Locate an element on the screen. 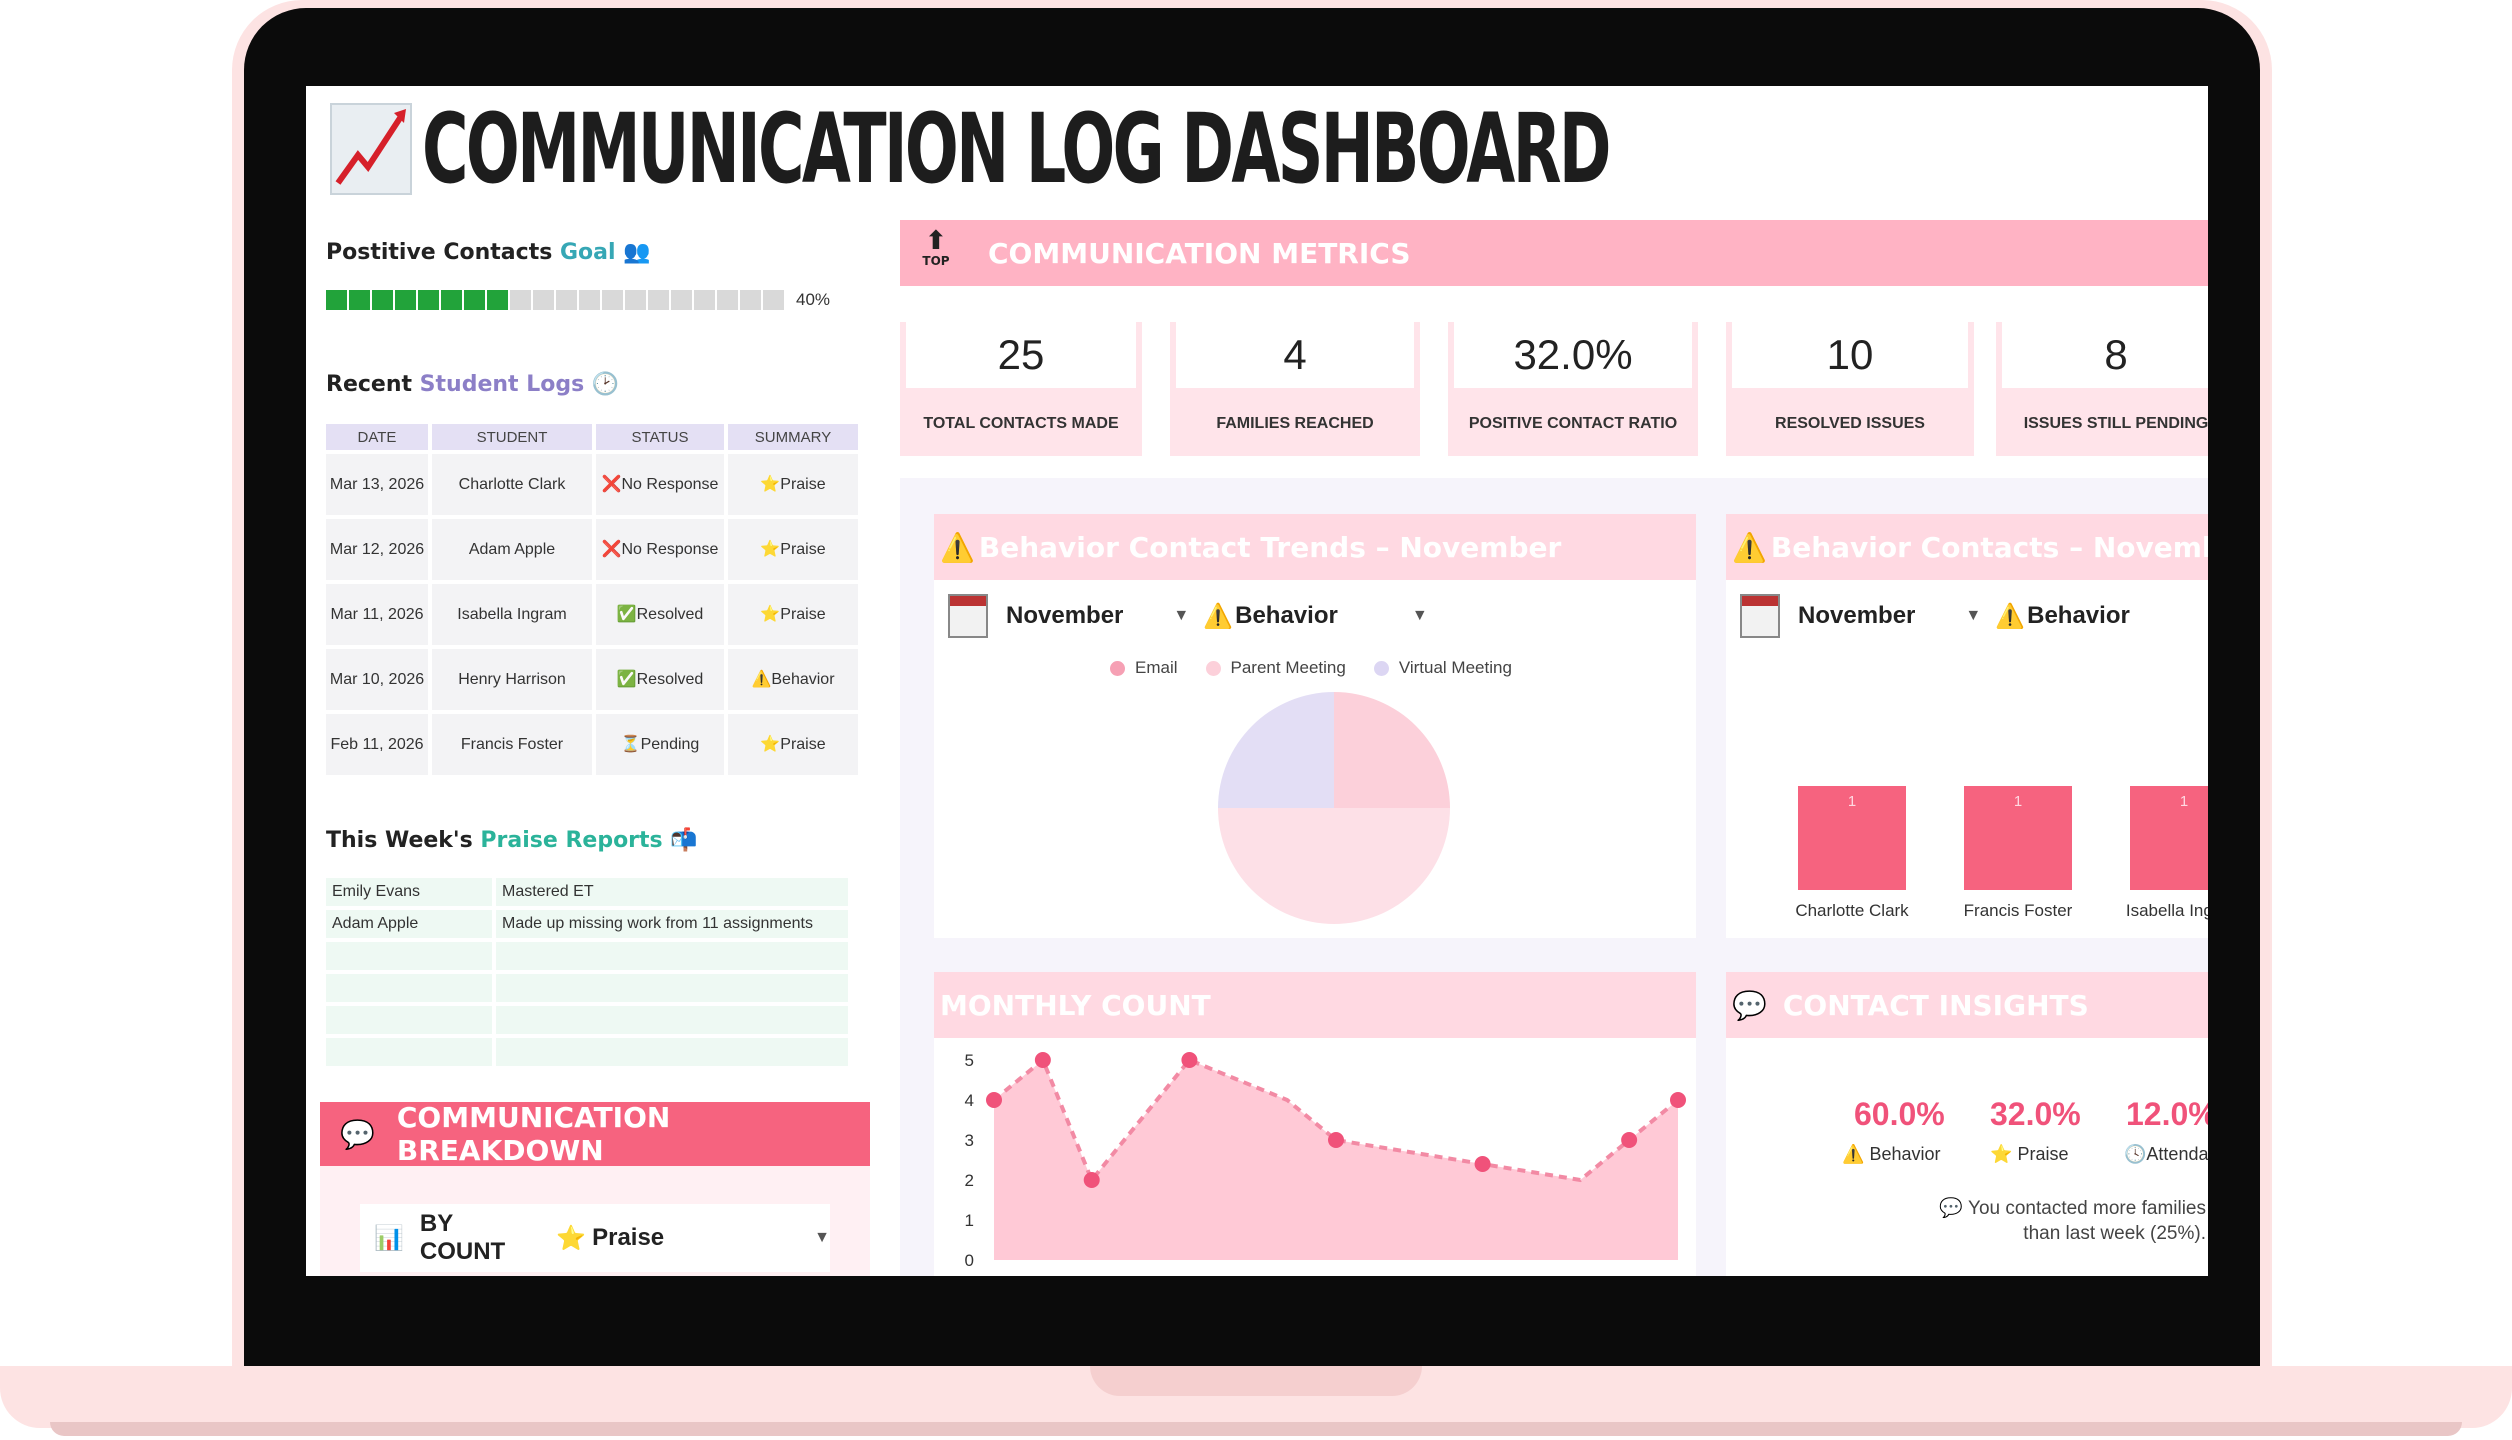 The width and height of the screenshot is (2512, 1440). insight-label-text: Attendance is located at coordinates (2177, 1154).